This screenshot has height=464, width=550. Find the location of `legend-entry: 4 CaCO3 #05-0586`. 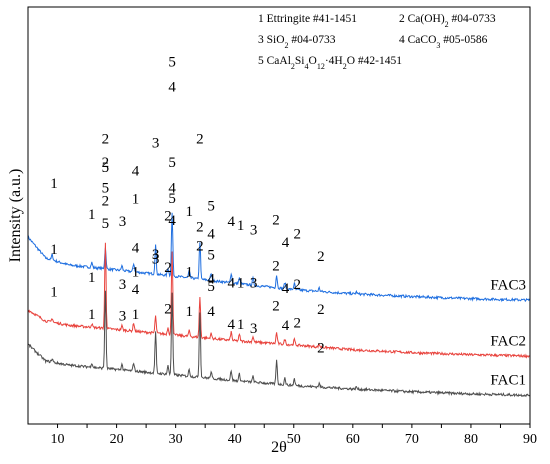

legend-entry: 4 CaCO3 #05-0586 is located at coordinates (443, 42).